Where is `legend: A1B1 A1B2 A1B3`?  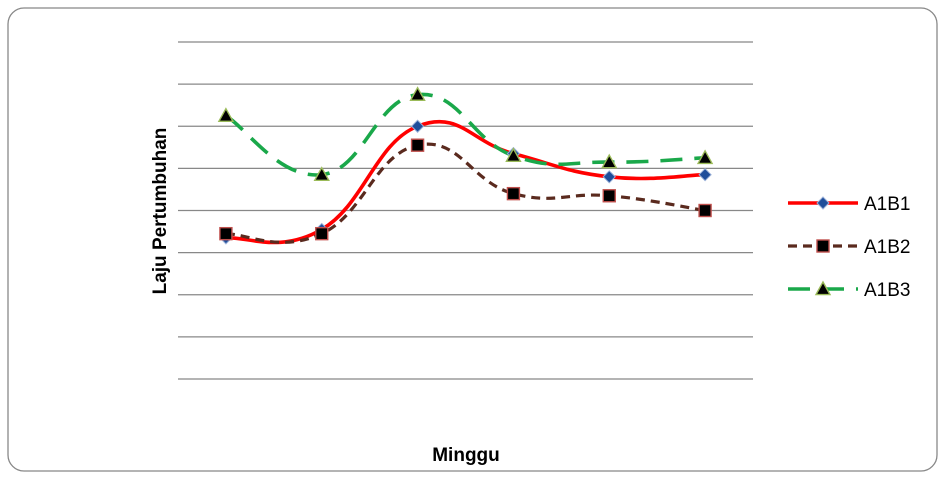 legend: A1B1 A1B2 A1B3 is located at coordinates (849, 247).